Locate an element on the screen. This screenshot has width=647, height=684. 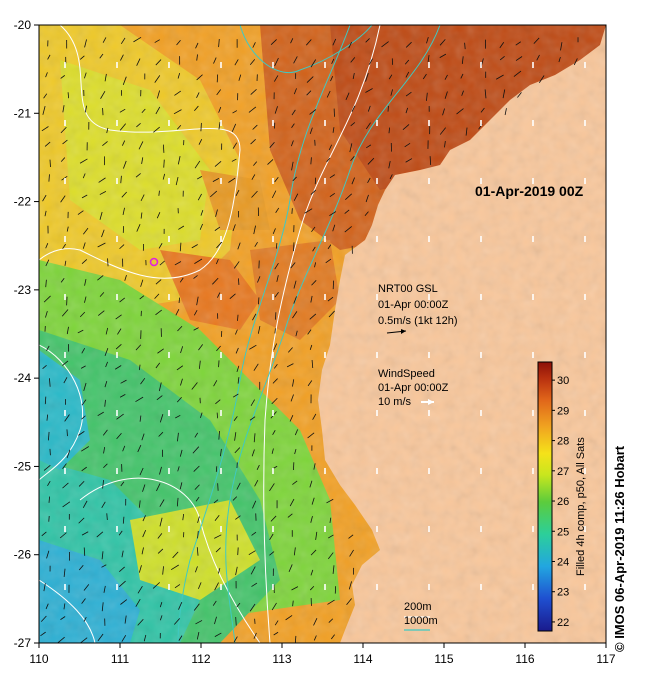
wind-scale-arrowhead is located at coordinates (431, 402).